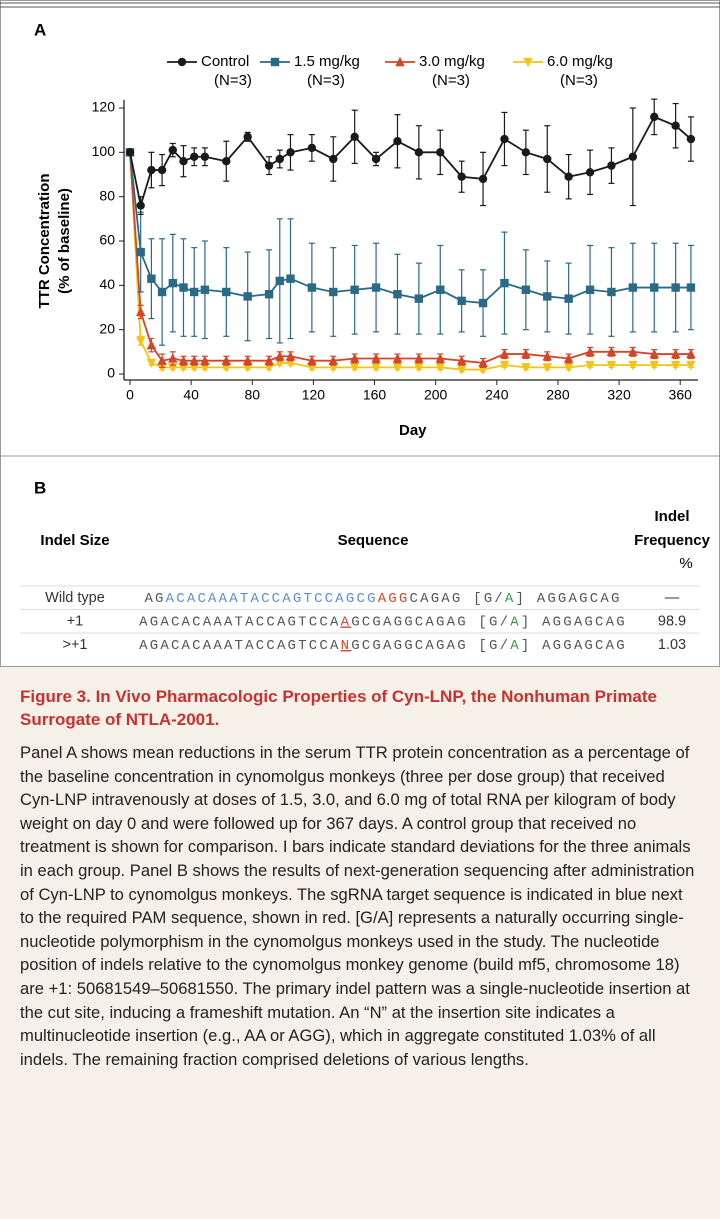  What do you see at coordinates (74, 540) in the screenshot?
I see `table-header: Indel Size` at bounding box center [74, 540].